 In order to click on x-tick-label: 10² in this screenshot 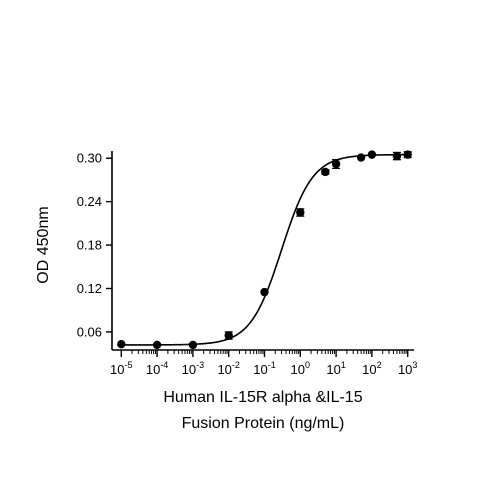, I will do `click(371, 368)`.